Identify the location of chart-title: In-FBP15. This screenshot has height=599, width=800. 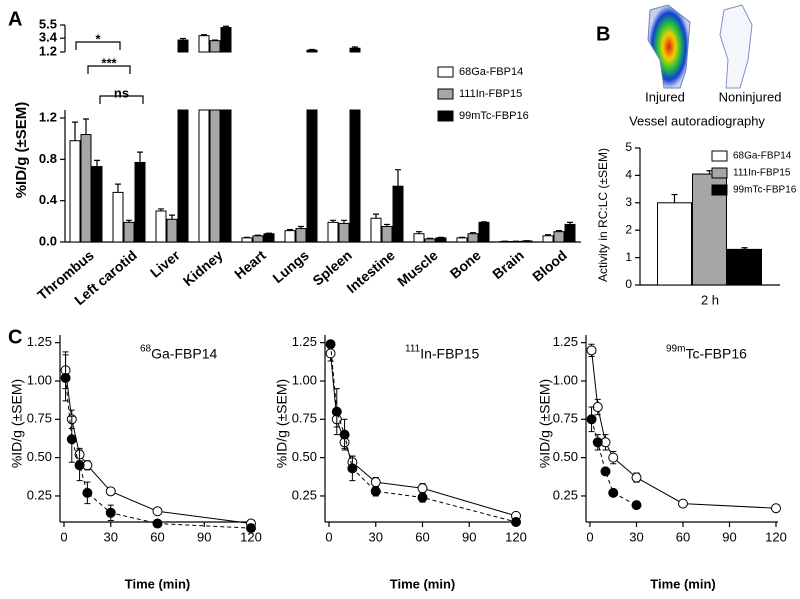
(449, 354).